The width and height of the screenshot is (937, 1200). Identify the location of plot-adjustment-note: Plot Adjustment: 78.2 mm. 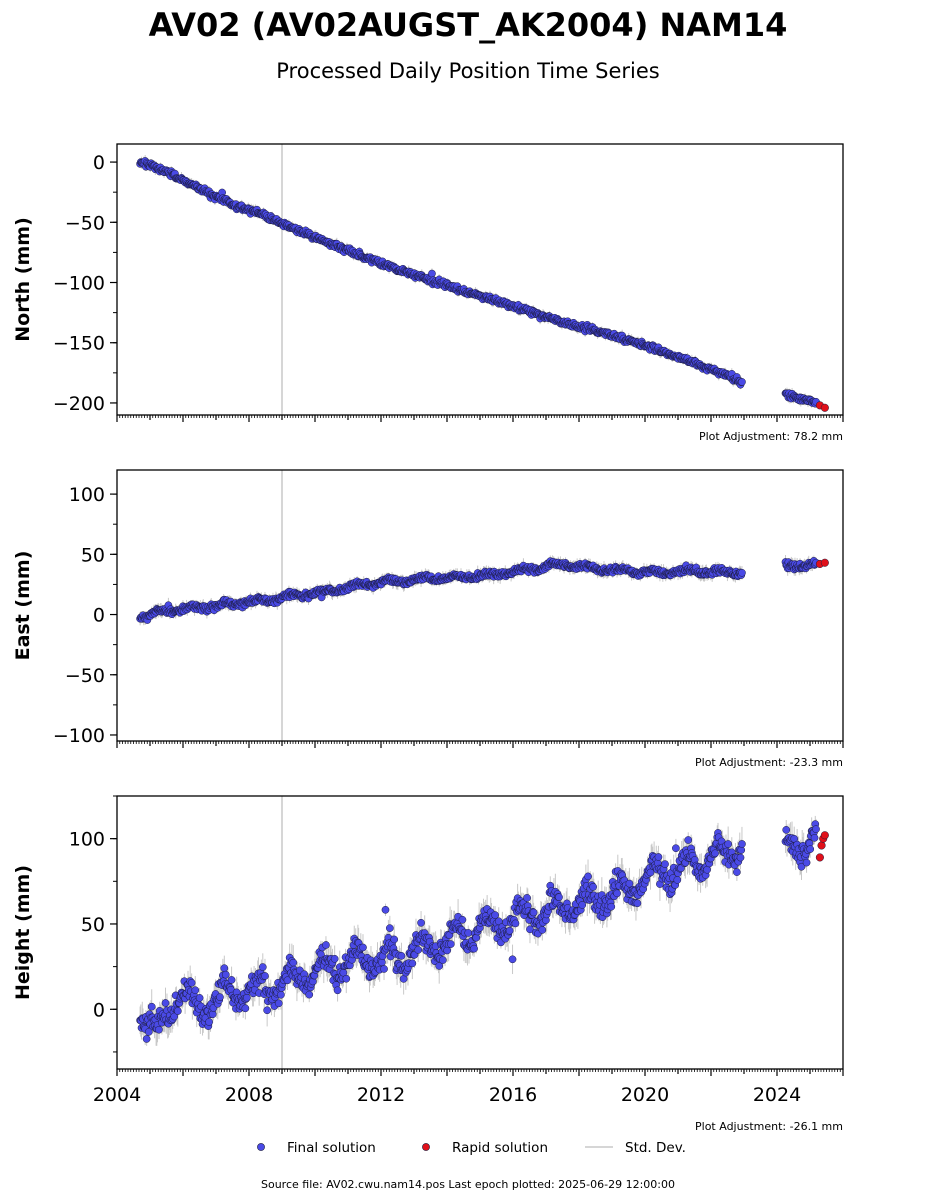
(771, 436).